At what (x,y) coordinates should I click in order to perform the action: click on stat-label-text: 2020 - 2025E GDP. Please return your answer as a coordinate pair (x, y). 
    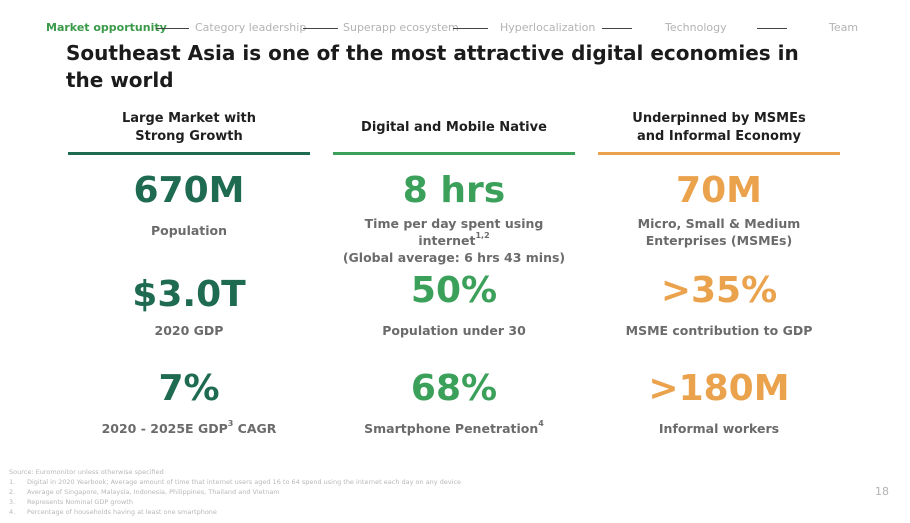
    Looking at the image, I should click on (164, 428).